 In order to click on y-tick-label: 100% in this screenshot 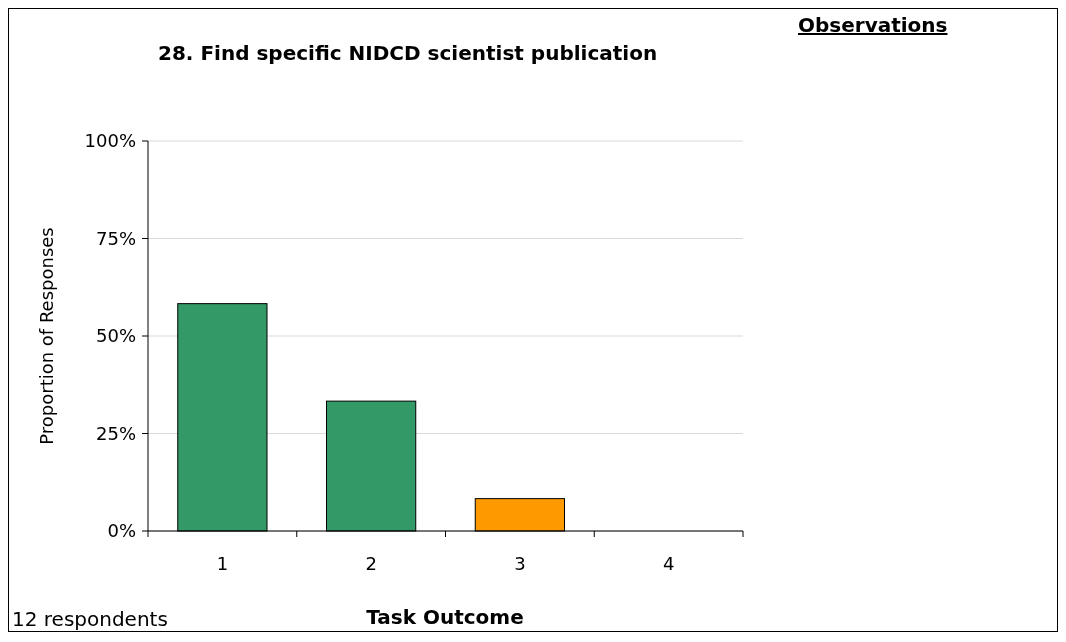, I will do `click(110, 141)`.